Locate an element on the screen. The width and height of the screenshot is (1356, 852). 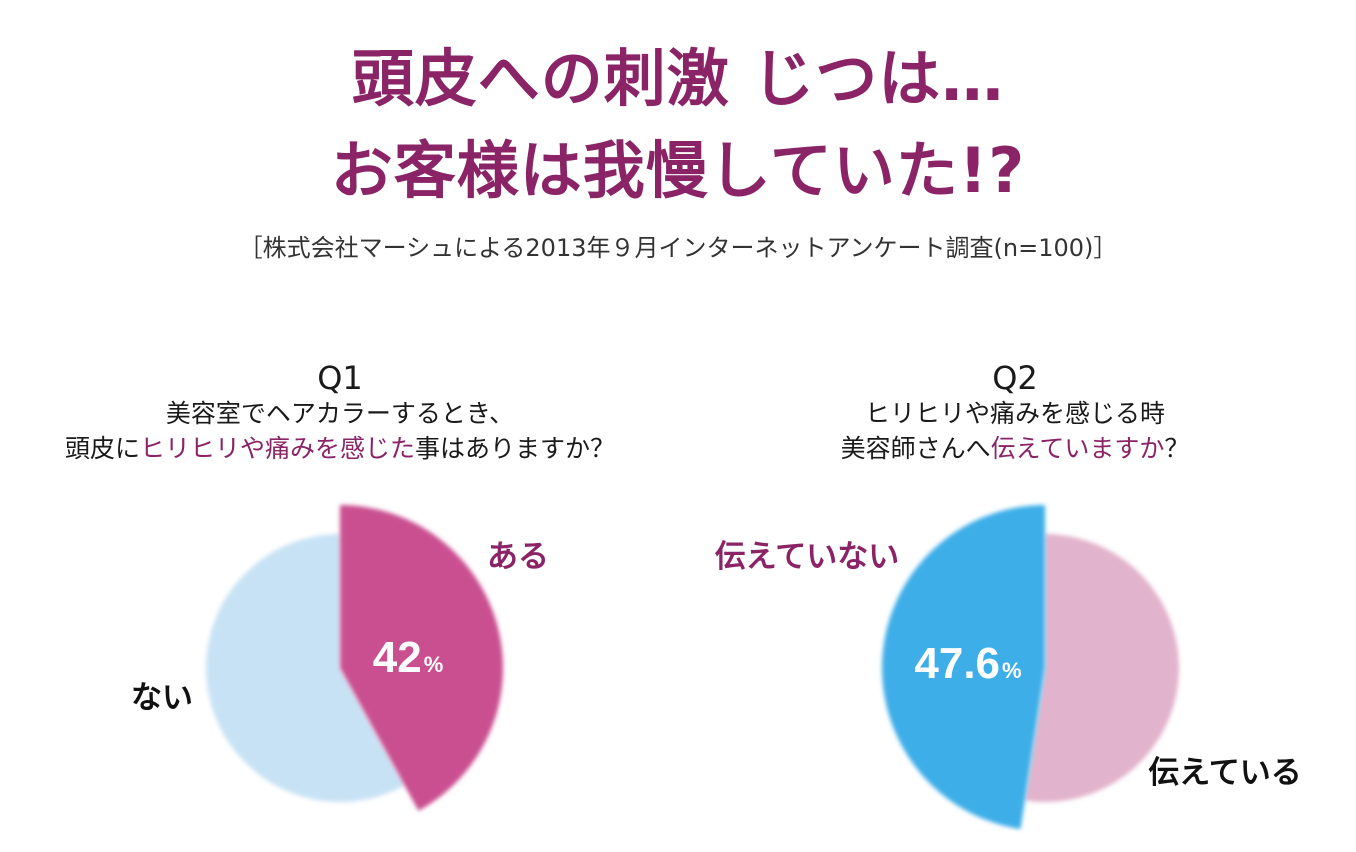
q1-line-2: 頭皮にヒリヒリや痛みを感じた事はありますか？ is located at coordinates (340, 448).